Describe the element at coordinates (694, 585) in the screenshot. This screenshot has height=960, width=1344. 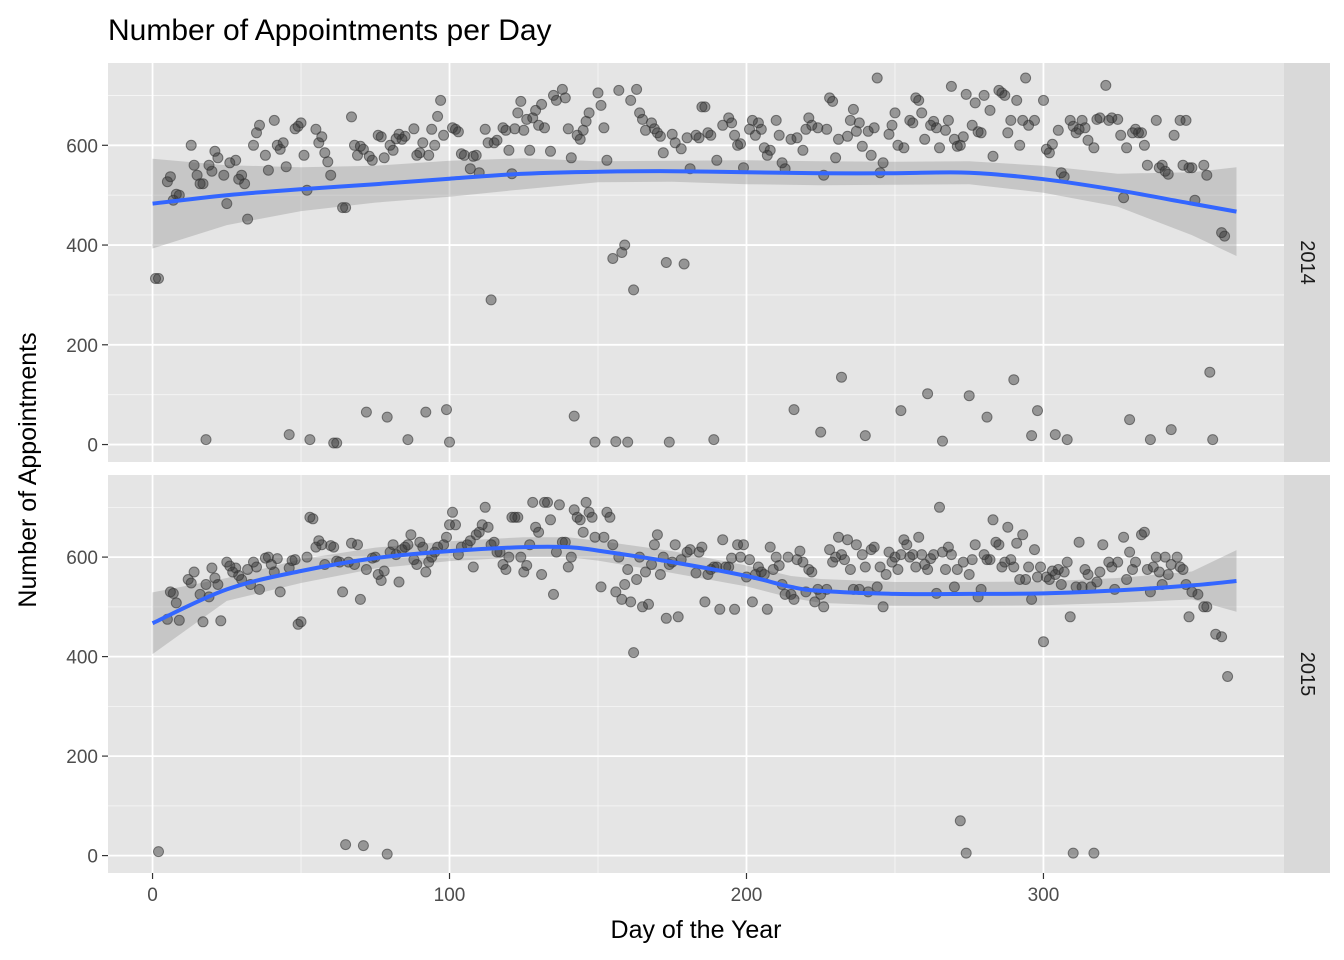
I see `smooth-line` at that location.